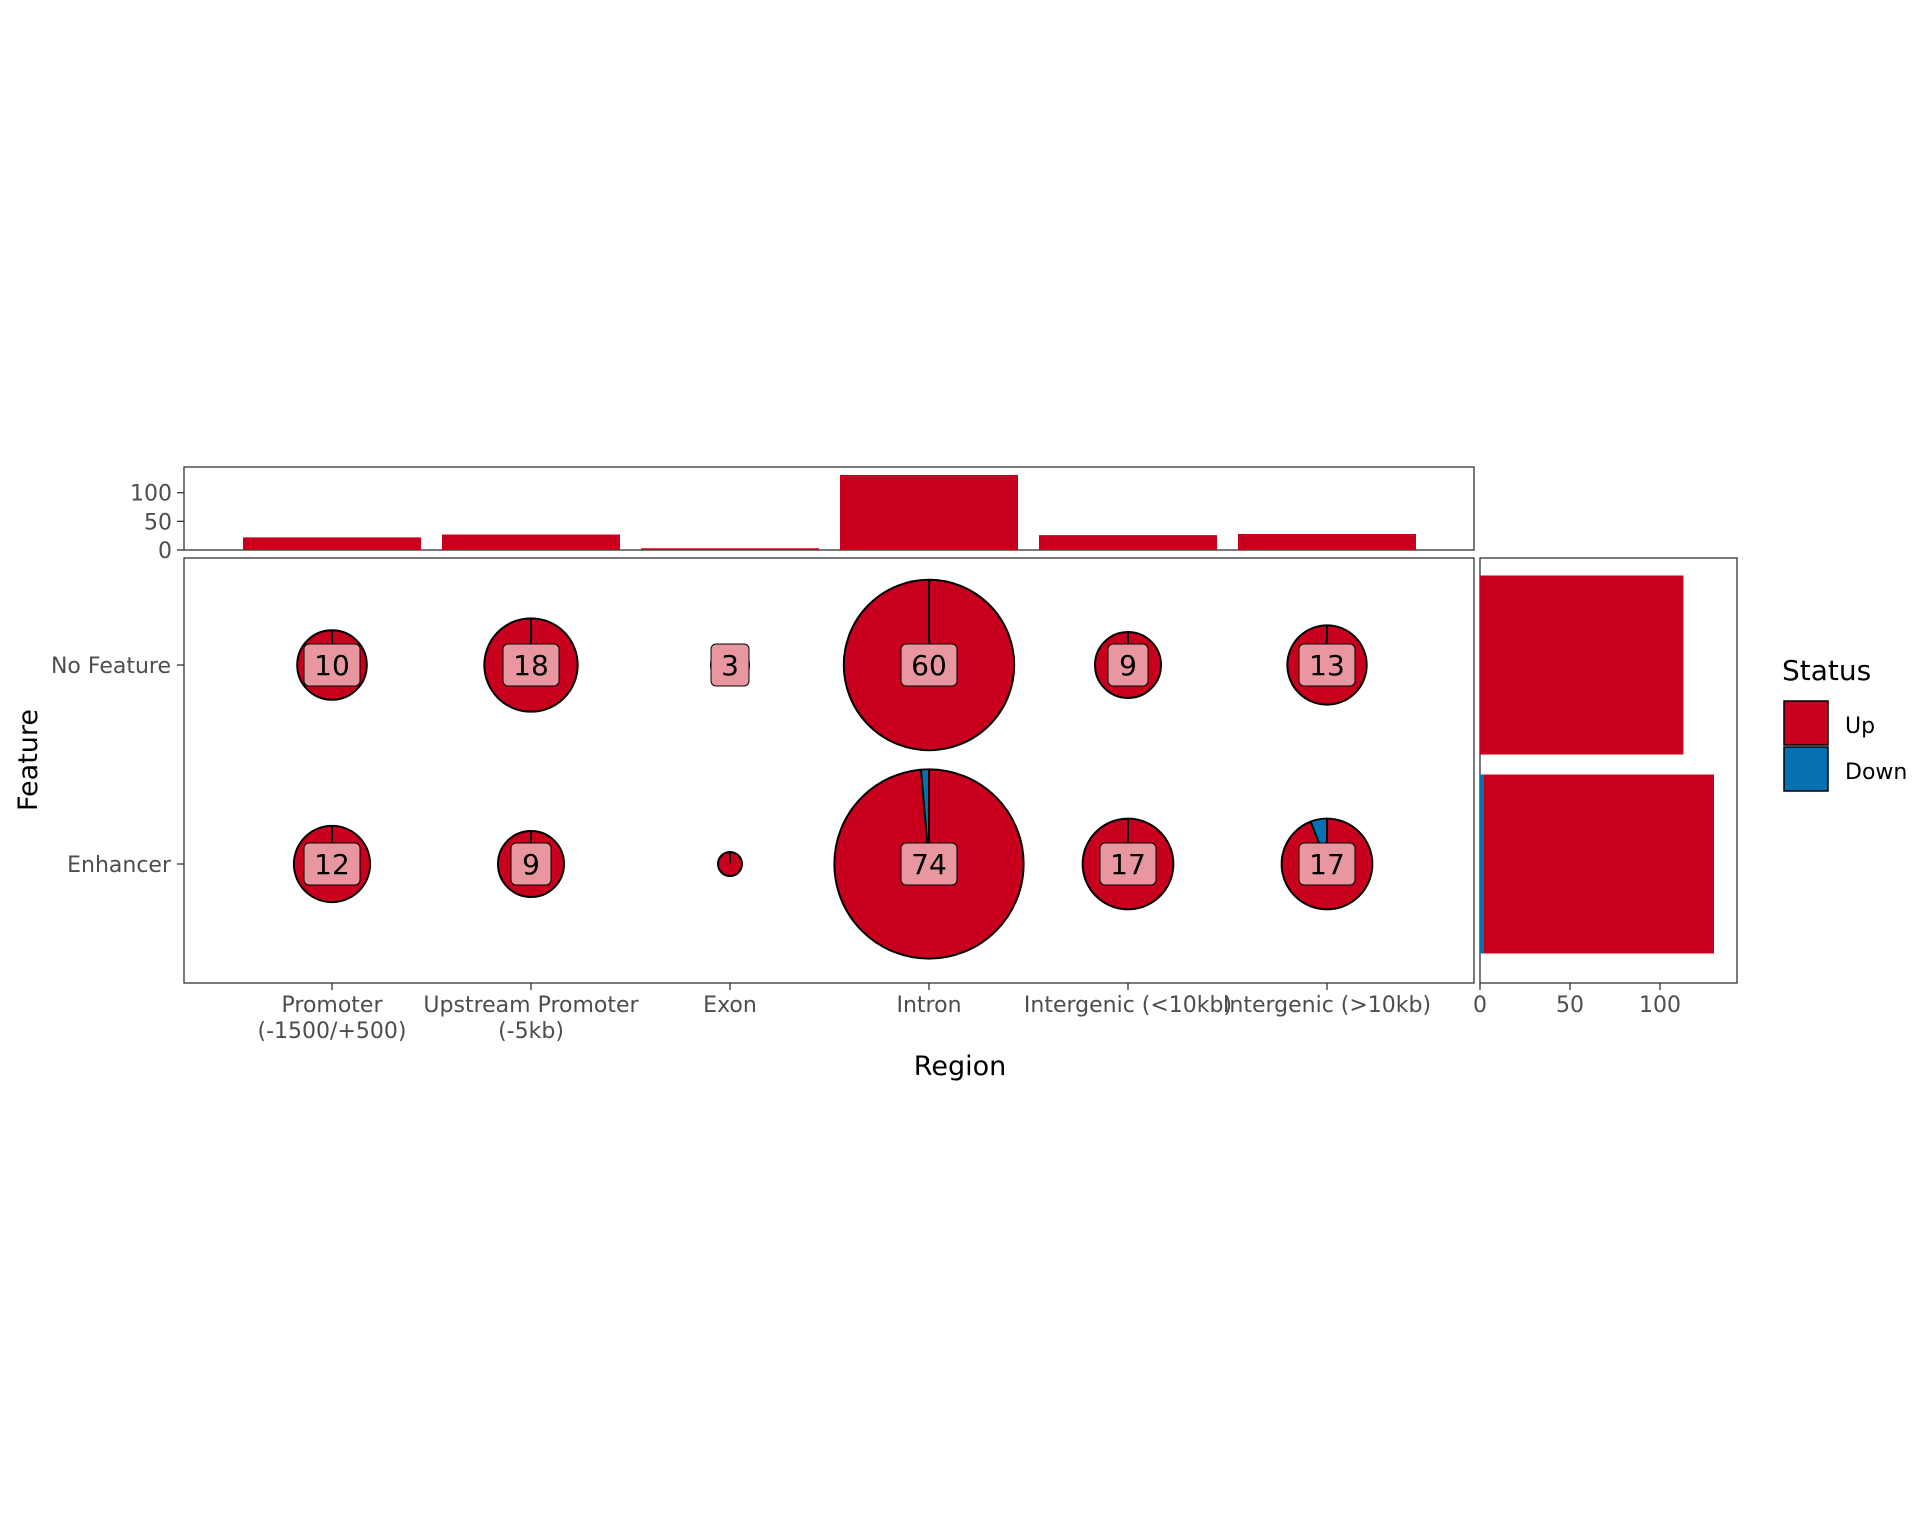 This screenshot has width=1920, height=1536. Describe the element at coordinates (730, 1005) in the screenshot. I see `x-tick-label: Exon` at that location.